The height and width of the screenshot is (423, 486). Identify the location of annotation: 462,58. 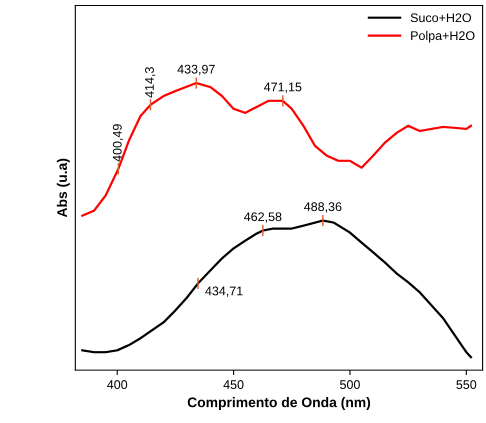
(263, 217).